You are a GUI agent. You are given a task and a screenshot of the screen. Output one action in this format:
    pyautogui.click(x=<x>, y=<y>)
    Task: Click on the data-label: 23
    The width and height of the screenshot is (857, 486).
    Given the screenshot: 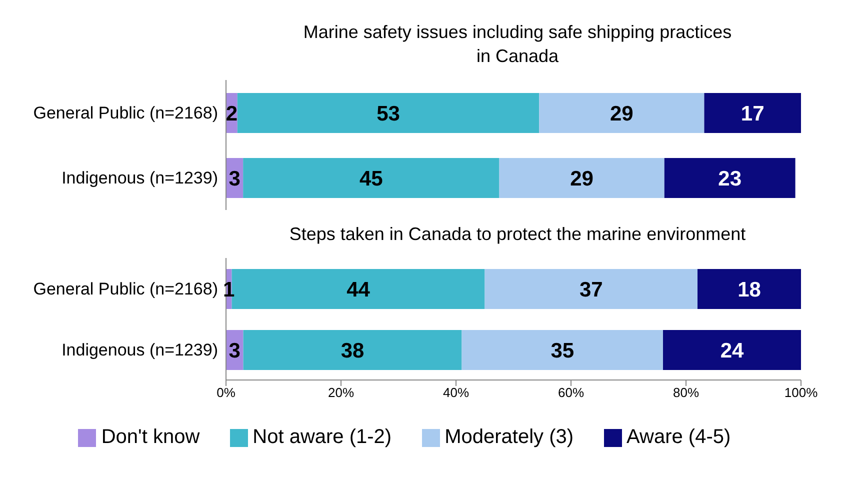 What is the action you would take?
    pyautogui.click(x=730, y=178)
    